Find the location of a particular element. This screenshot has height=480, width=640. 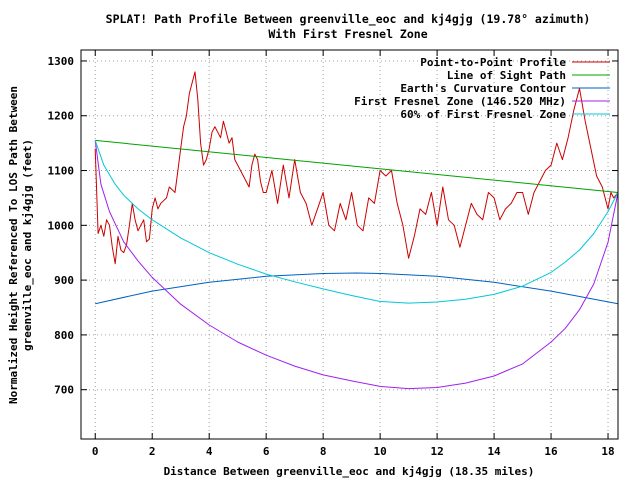

x-tick-label: 2 is located at coordinates (152, 451).